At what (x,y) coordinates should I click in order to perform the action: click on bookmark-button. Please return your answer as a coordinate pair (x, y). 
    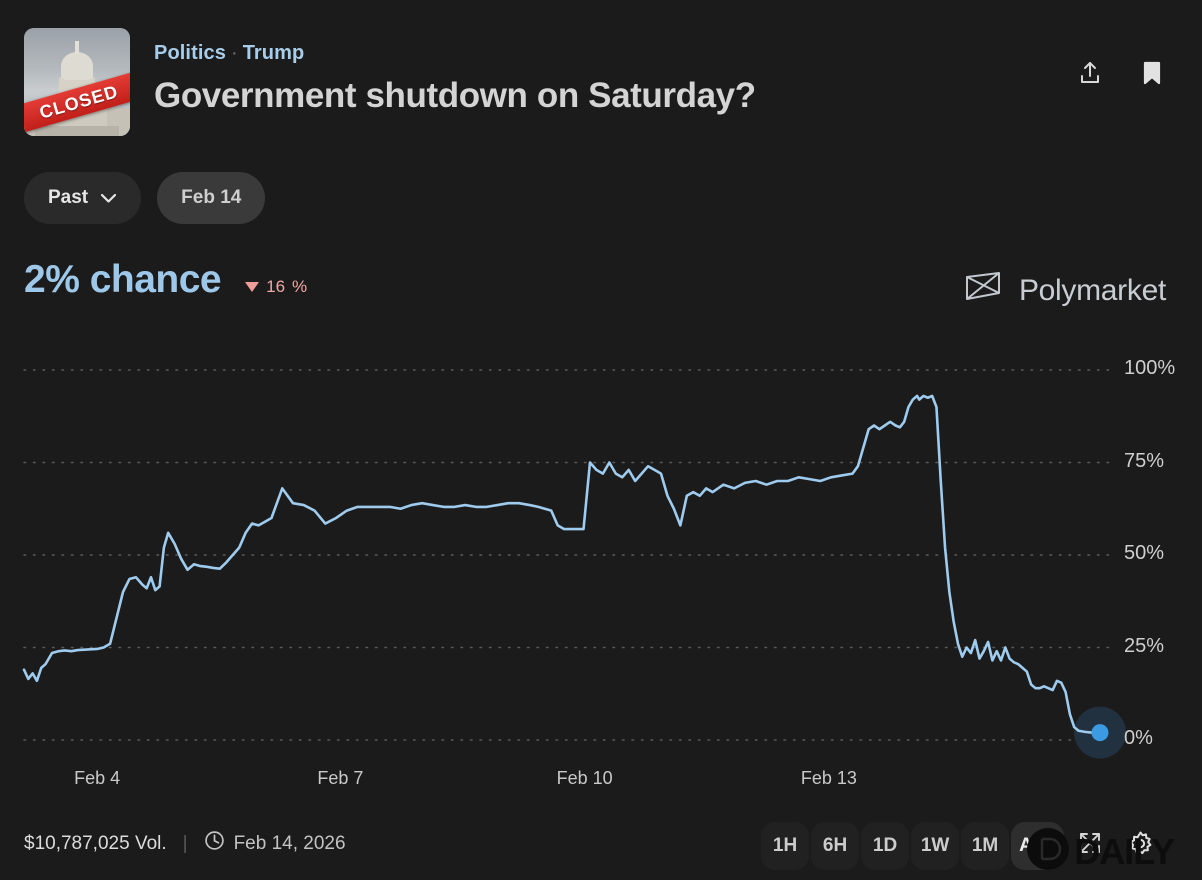
    Looking at the image, I should click on (1152, 75).